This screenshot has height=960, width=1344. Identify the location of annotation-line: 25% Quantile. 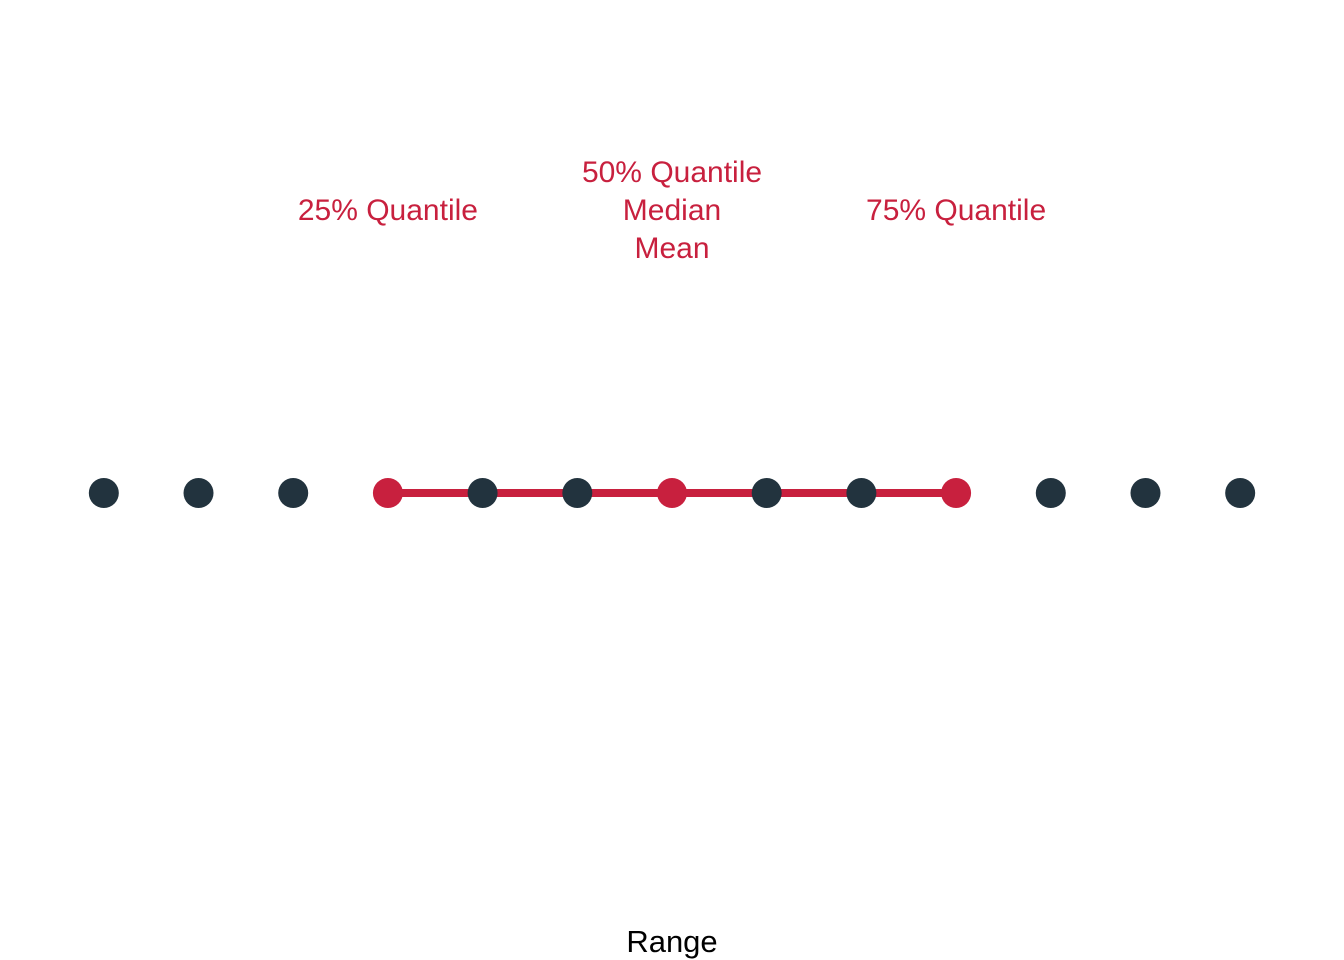
(388, 210).